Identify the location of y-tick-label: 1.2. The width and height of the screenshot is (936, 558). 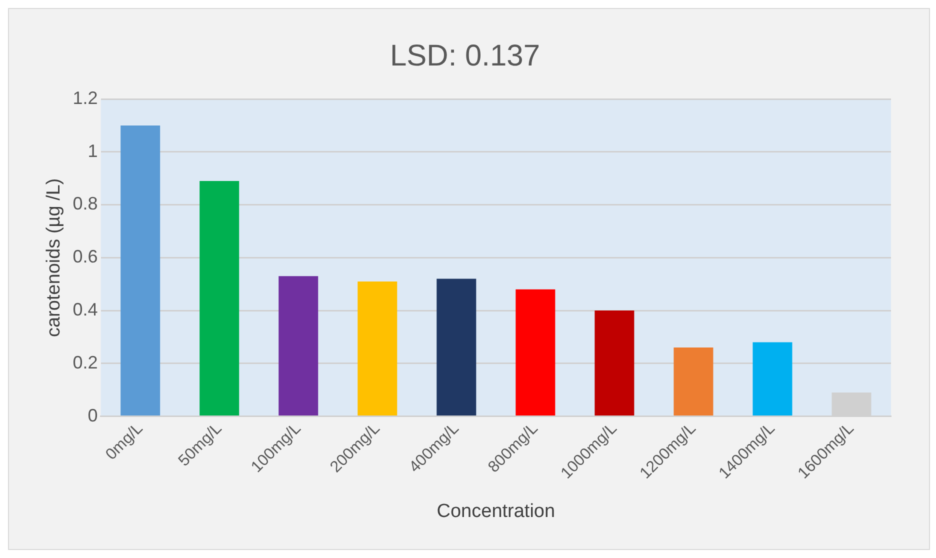
(85, 98).